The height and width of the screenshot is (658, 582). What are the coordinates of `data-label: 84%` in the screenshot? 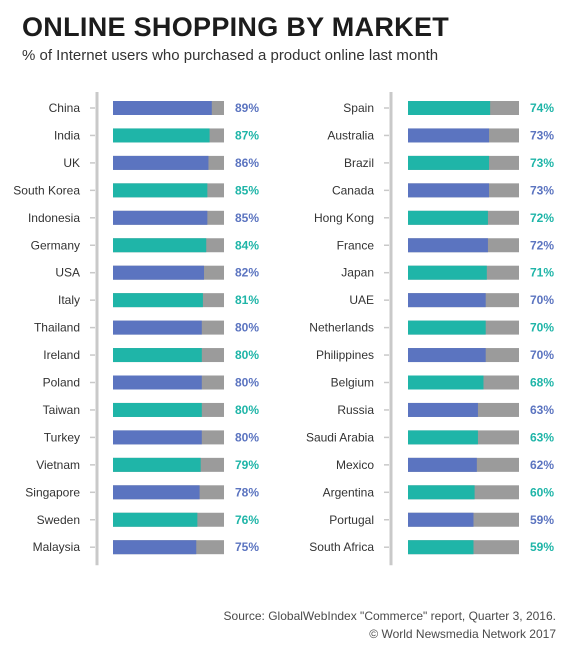 It's located at (247, 245).